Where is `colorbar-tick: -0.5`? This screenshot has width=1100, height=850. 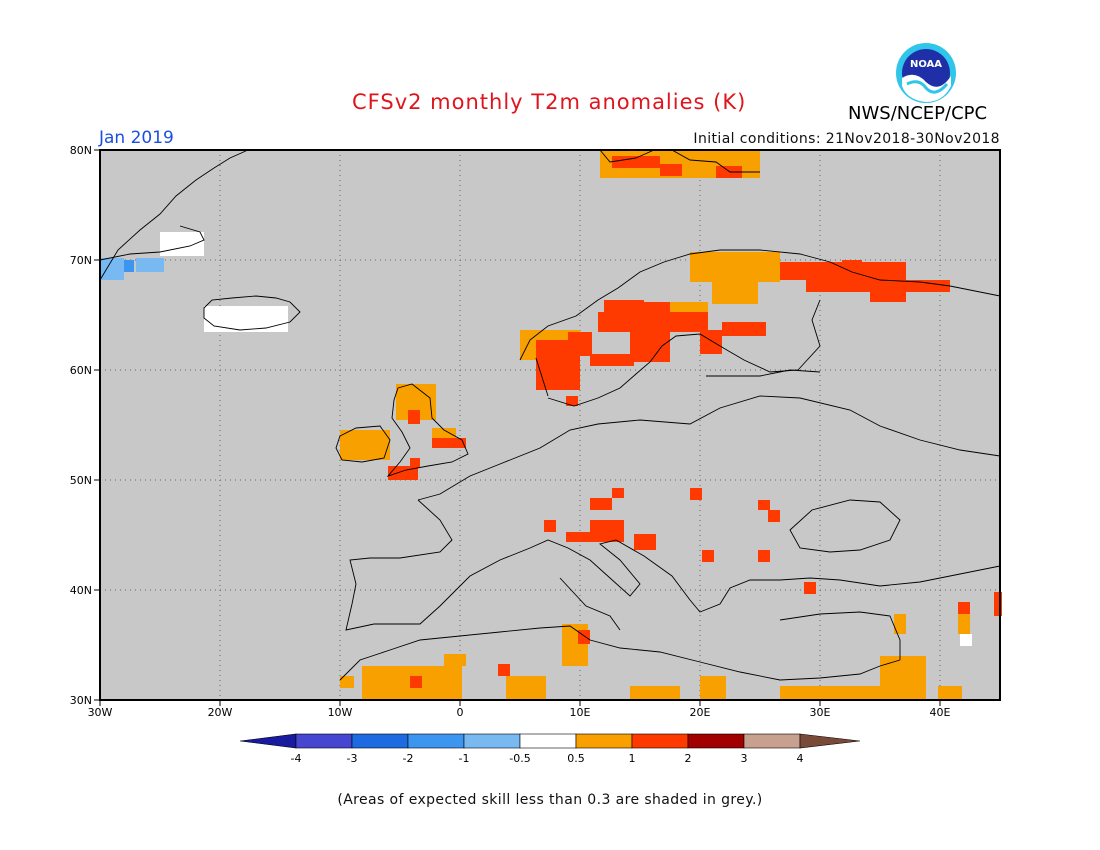
colorbar-tick: -0.5 is located at coordinates (519, 758).